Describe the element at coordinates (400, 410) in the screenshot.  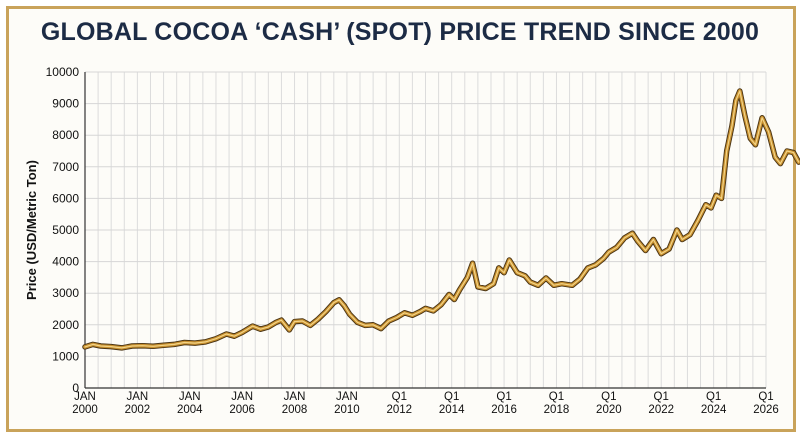
I see `x-tick-label: 2012` at that location.